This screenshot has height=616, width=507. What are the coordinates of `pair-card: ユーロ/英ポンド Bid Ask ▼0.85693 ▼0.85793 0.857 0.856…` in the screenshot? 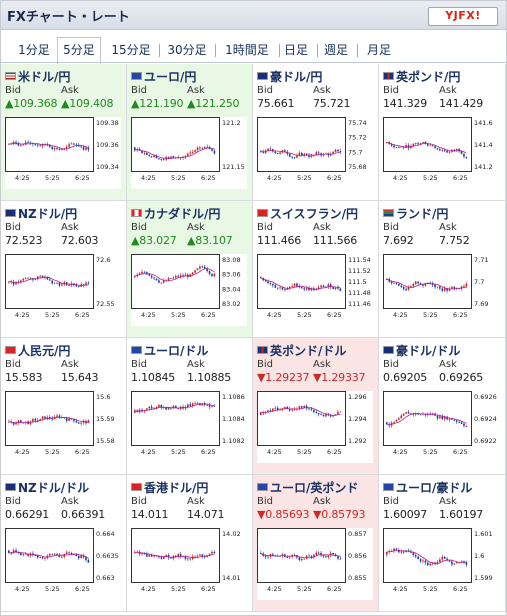 It's located at (316, 543).